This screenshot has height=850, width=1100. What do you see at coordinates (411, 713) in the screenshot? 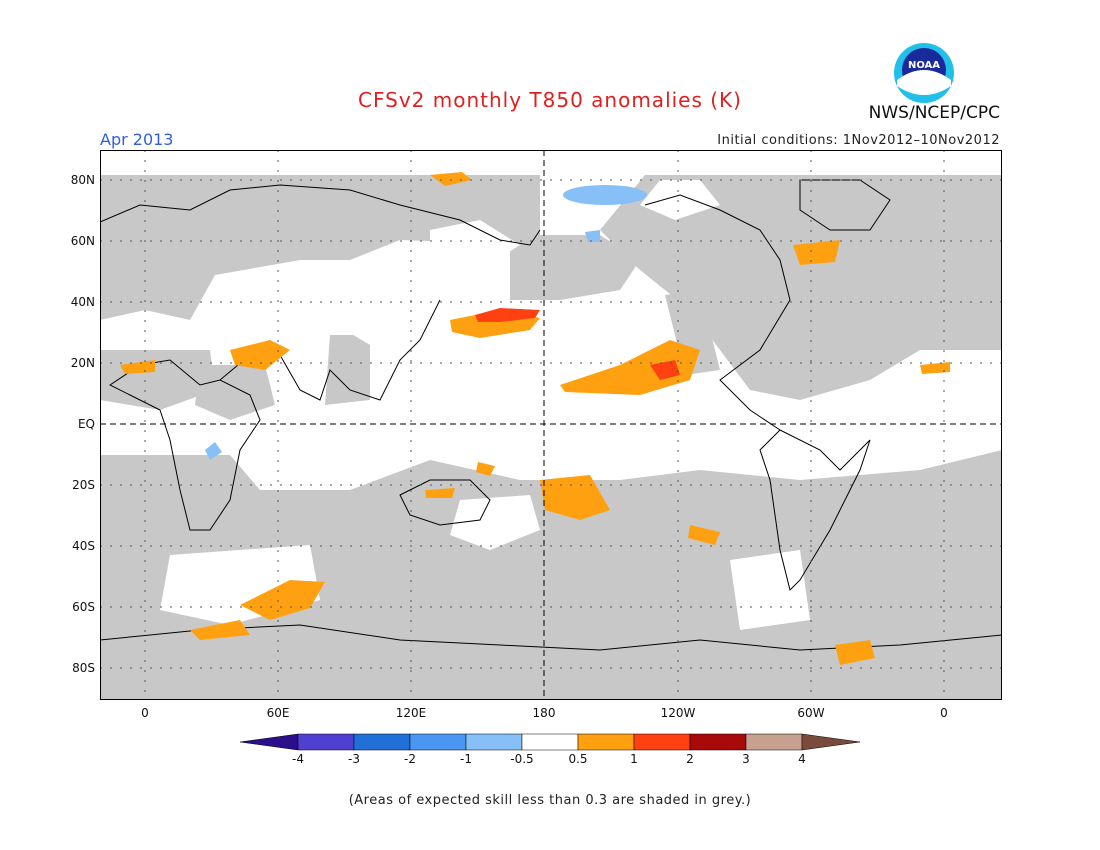
I see `lon-label: 120E` at bounding box center [411, 713].